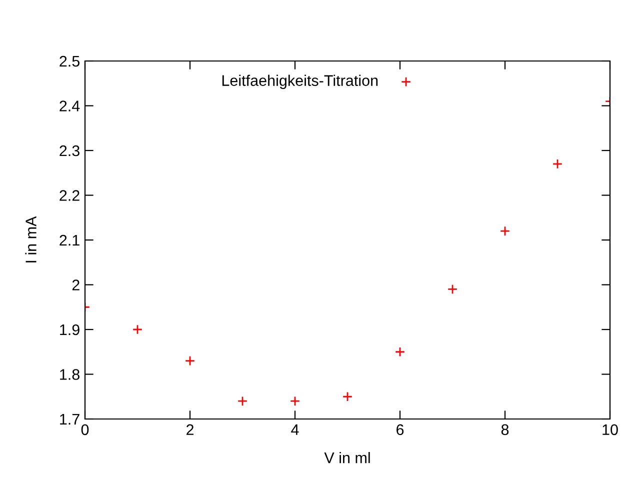  I want to click on x-tick-label: 8, so click(505, 430).